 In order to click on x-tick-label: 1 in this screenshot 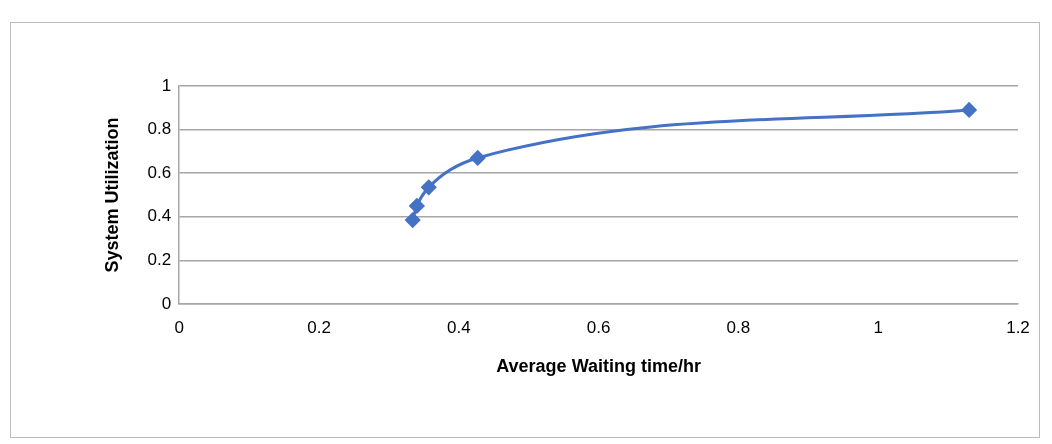, I will do `click(878, 327)`.